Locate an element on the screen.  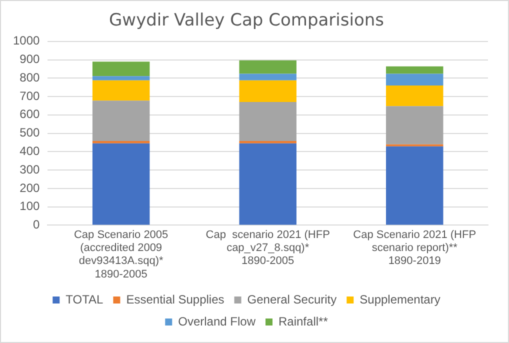
legend-label: General Security is located at coordinates (292, 299).